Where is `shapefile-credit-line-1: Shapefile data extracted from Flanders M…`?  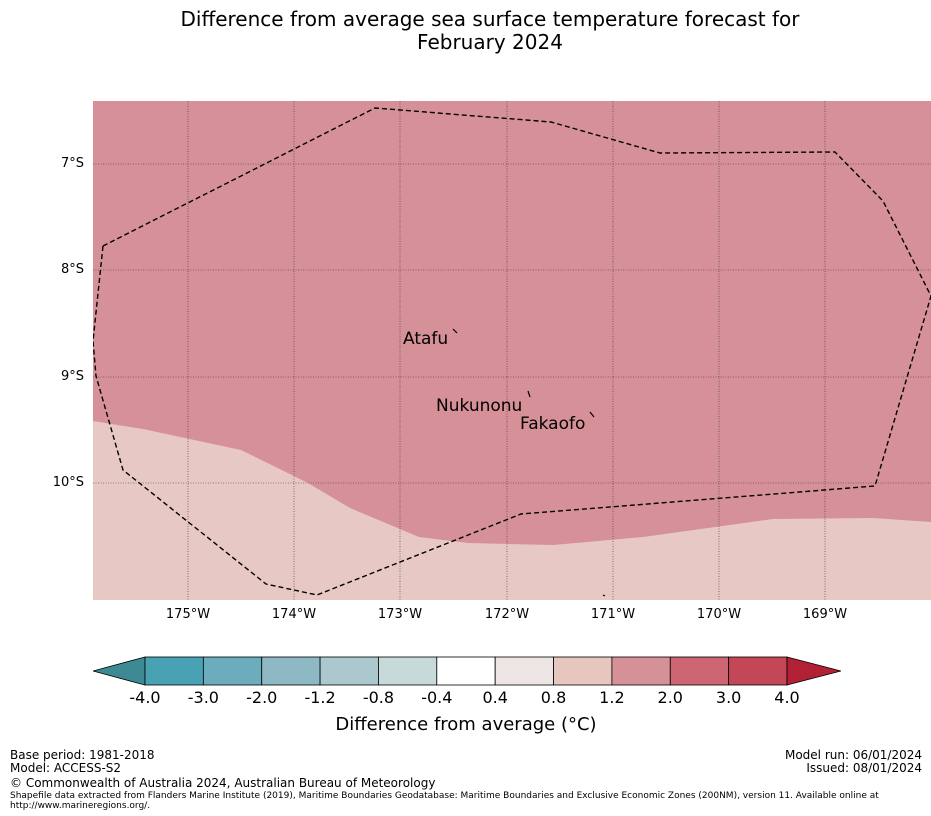 shapefile-credit-line-1: Shapefile data extracted from Flanders M… is located at coordinates (444, 796).